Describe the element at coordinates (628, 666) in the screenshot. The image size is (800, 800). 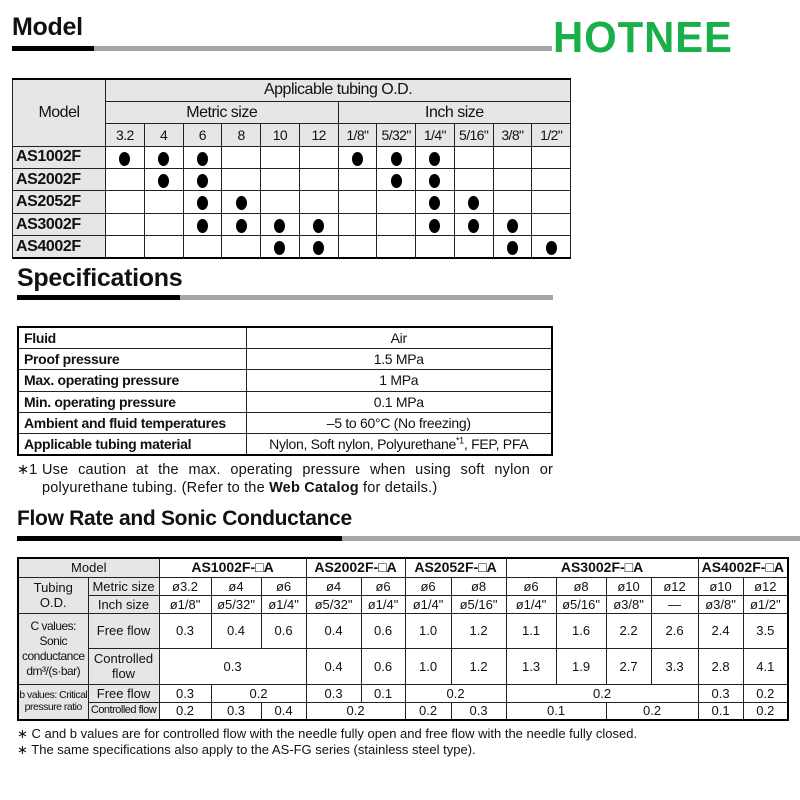
I see `value-cell: 2.7` at that location.